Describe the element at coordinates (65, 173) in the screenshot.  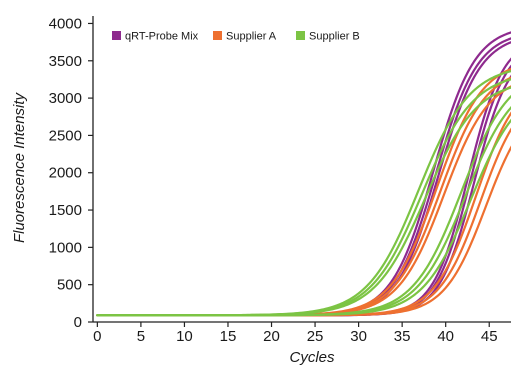
I see `y-tick-label: 2000` at that location.